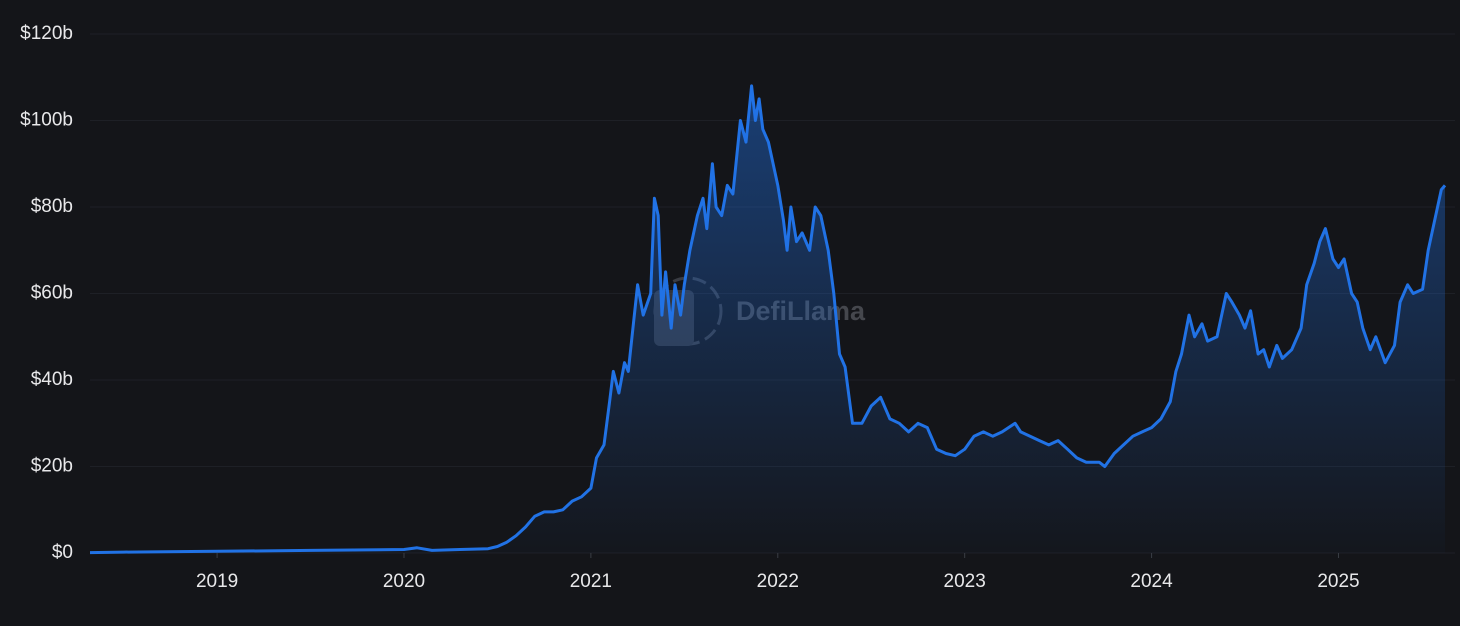 The image size is (1460, 626). Describe the element at coordinates (52, 379) in the screenshot. I see `y-tick-label: $40b` at that location.